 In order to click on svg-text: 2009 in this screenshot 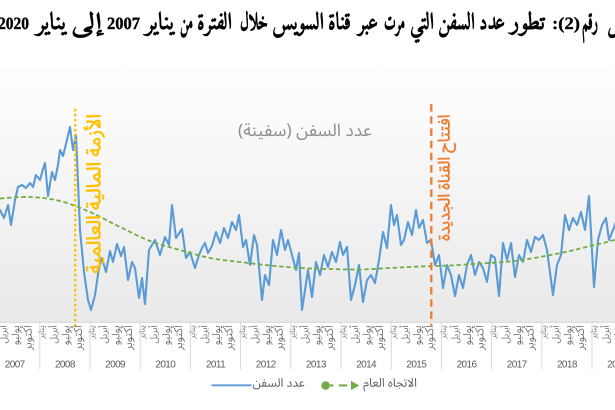, I will do `click(115, 365)`.